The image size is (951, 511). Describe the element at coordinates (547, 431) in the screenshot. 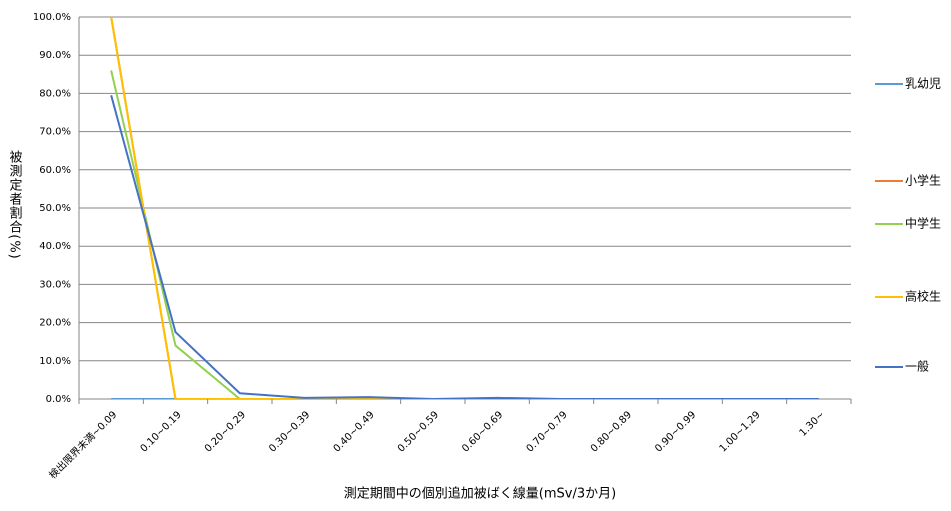

I see `x-tick-label: 0.70~0.79` at that location.